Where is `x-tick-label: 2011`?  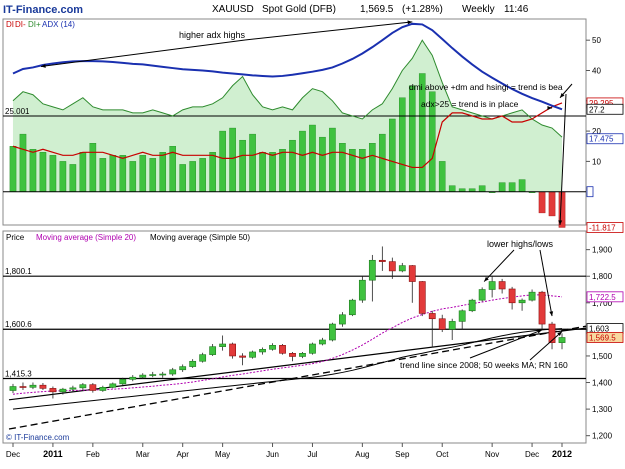
x-tick-label: 2011 is located at coordinates (53, 454).